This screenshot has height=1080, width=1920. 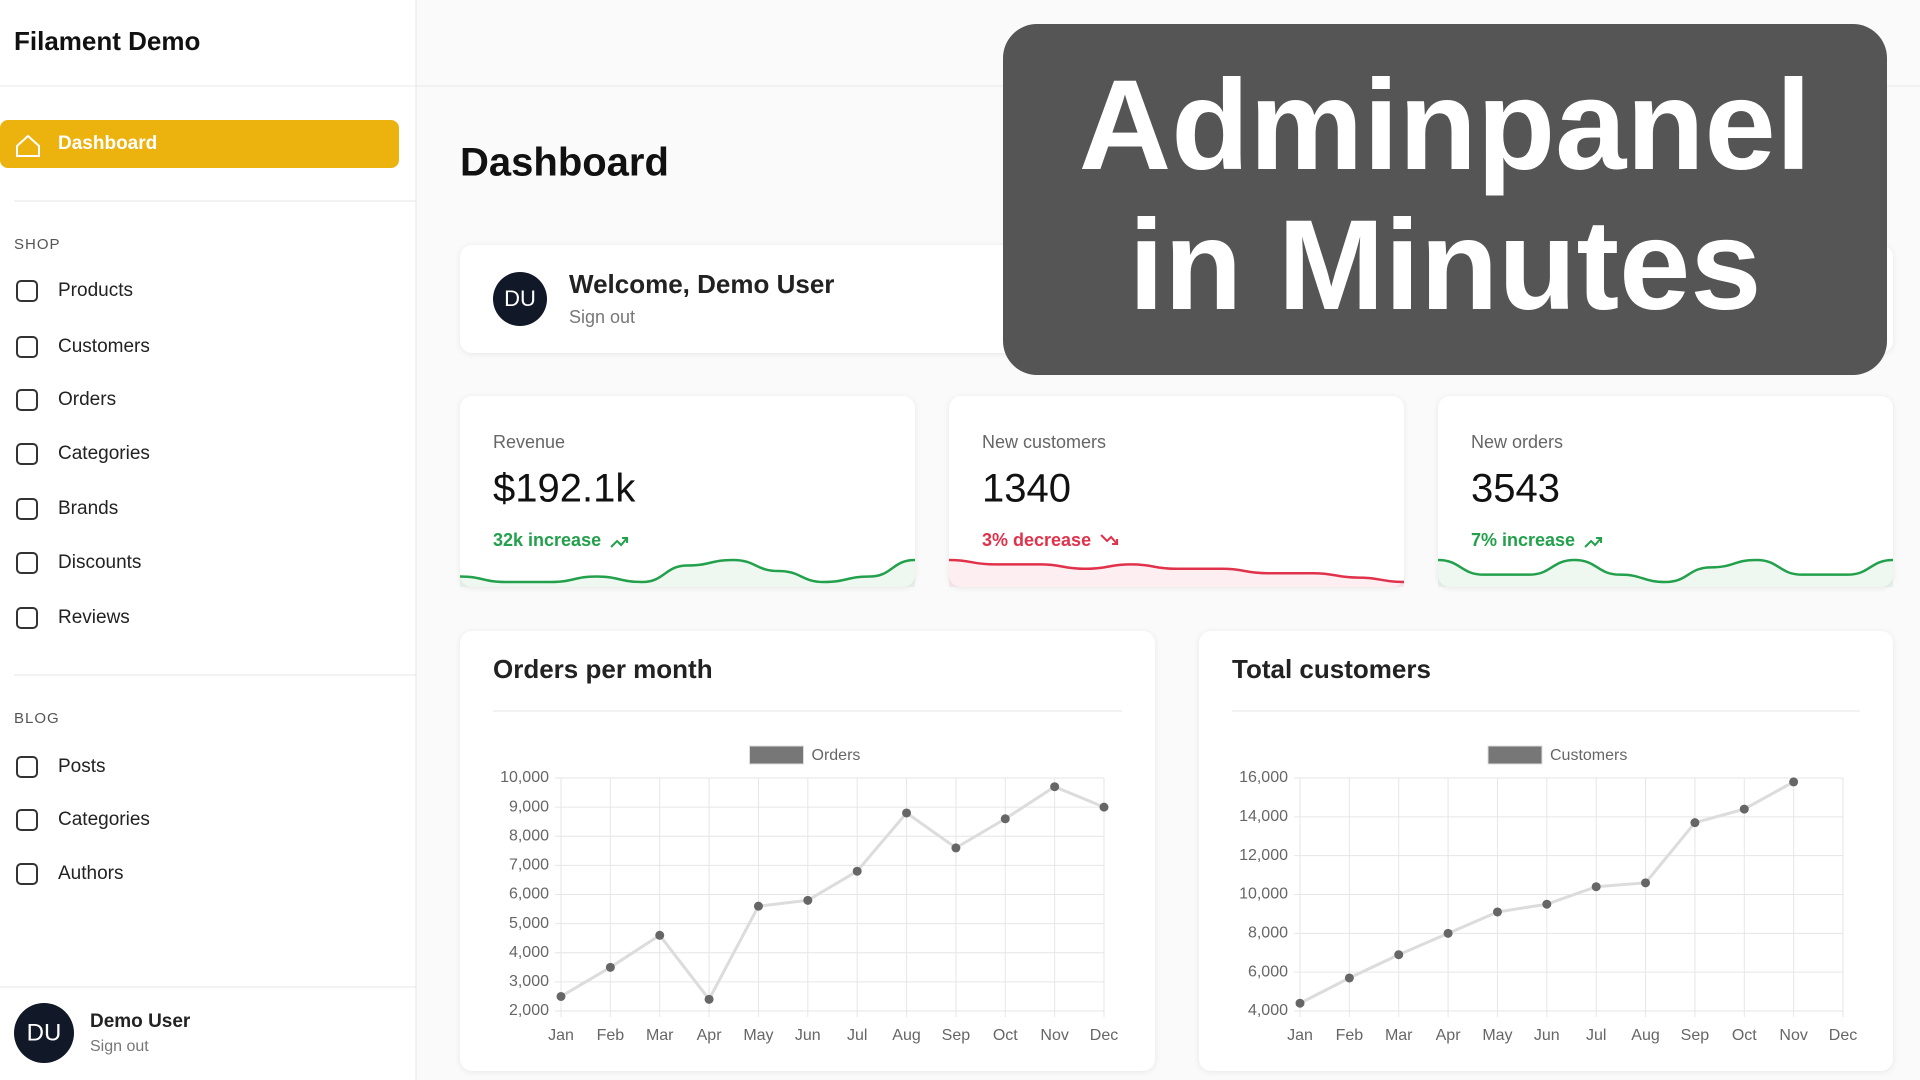 I want to click on nav-item: Authors, so click(x=90, y=873).